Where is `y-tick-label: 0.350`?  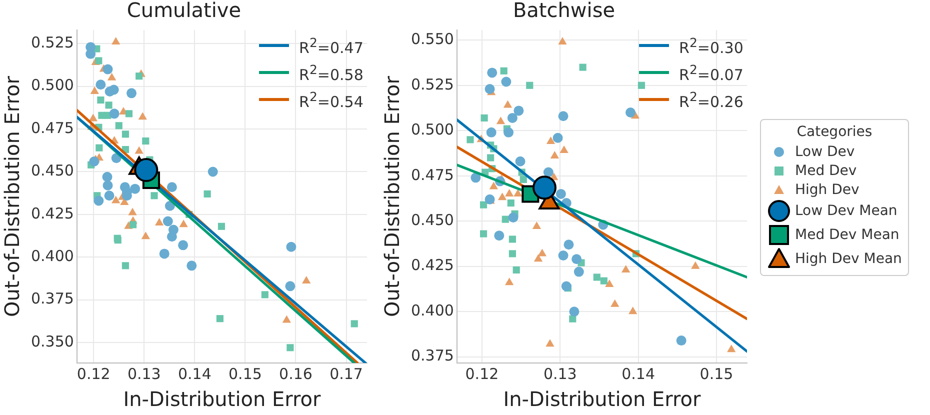 y-tick-label: 0.350 is located at coordinates (52, 341).